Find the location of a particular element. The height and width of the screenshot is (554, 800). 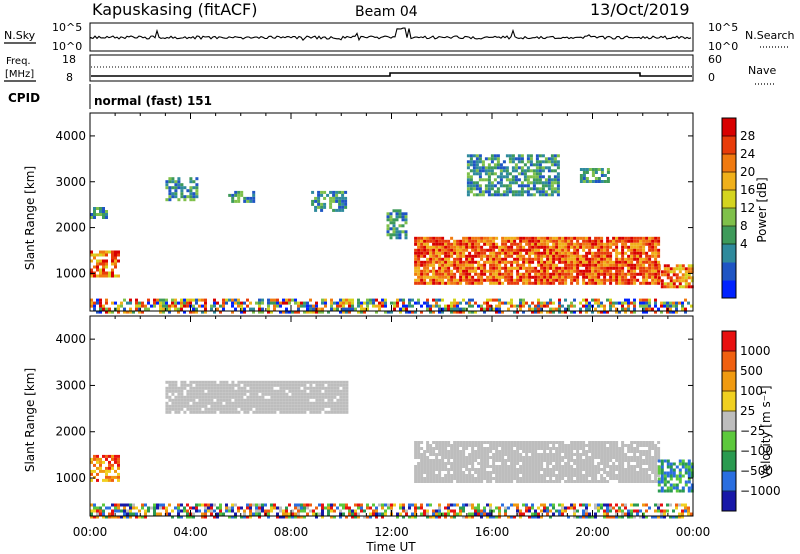

noise-right-tick-bottom: 10^0 is located at coordinates (723, 46).